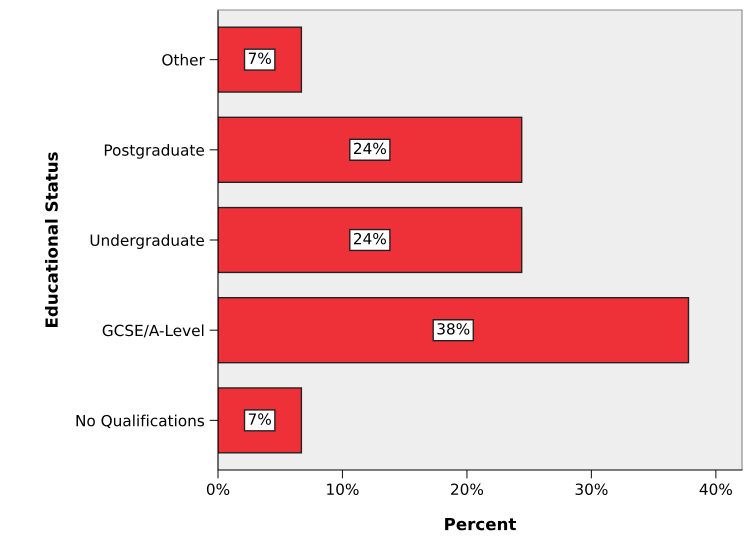 The width and height of the screenshot is (749, 556). What do you see at coordinates (343, 489) in the screenshot?
I see `x-tick-label: 10%` at bounding box center [343, 489].